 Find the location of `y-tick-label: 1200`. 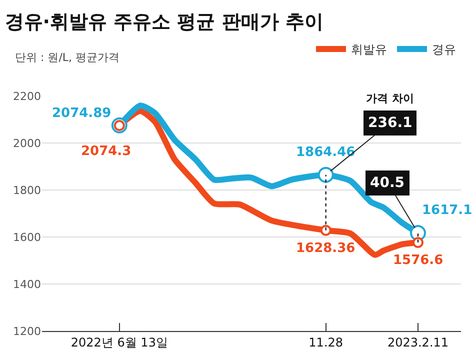

y-tick-label: 1200 is located at coordinates (27, 331).